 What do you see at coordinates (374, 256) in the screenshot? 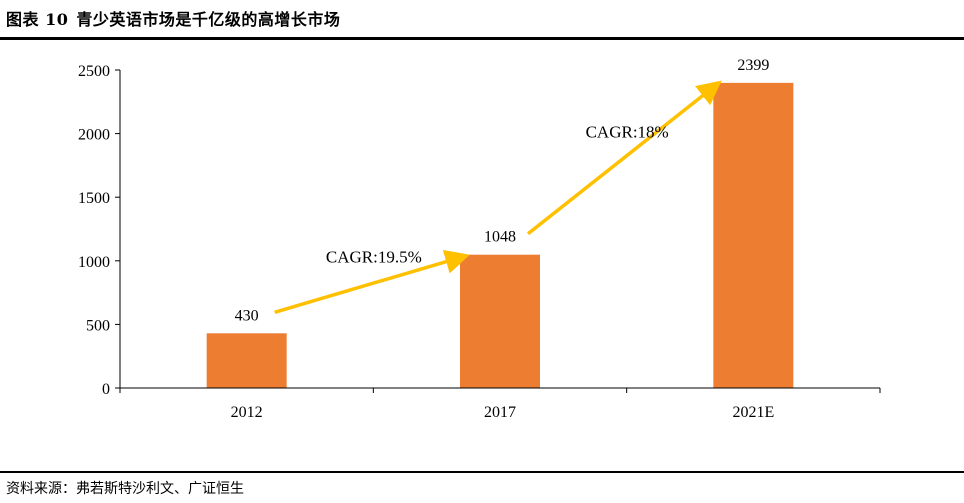
I see `cagr-label-1: CAGR:19.5%` at bounding box center [374, 256].